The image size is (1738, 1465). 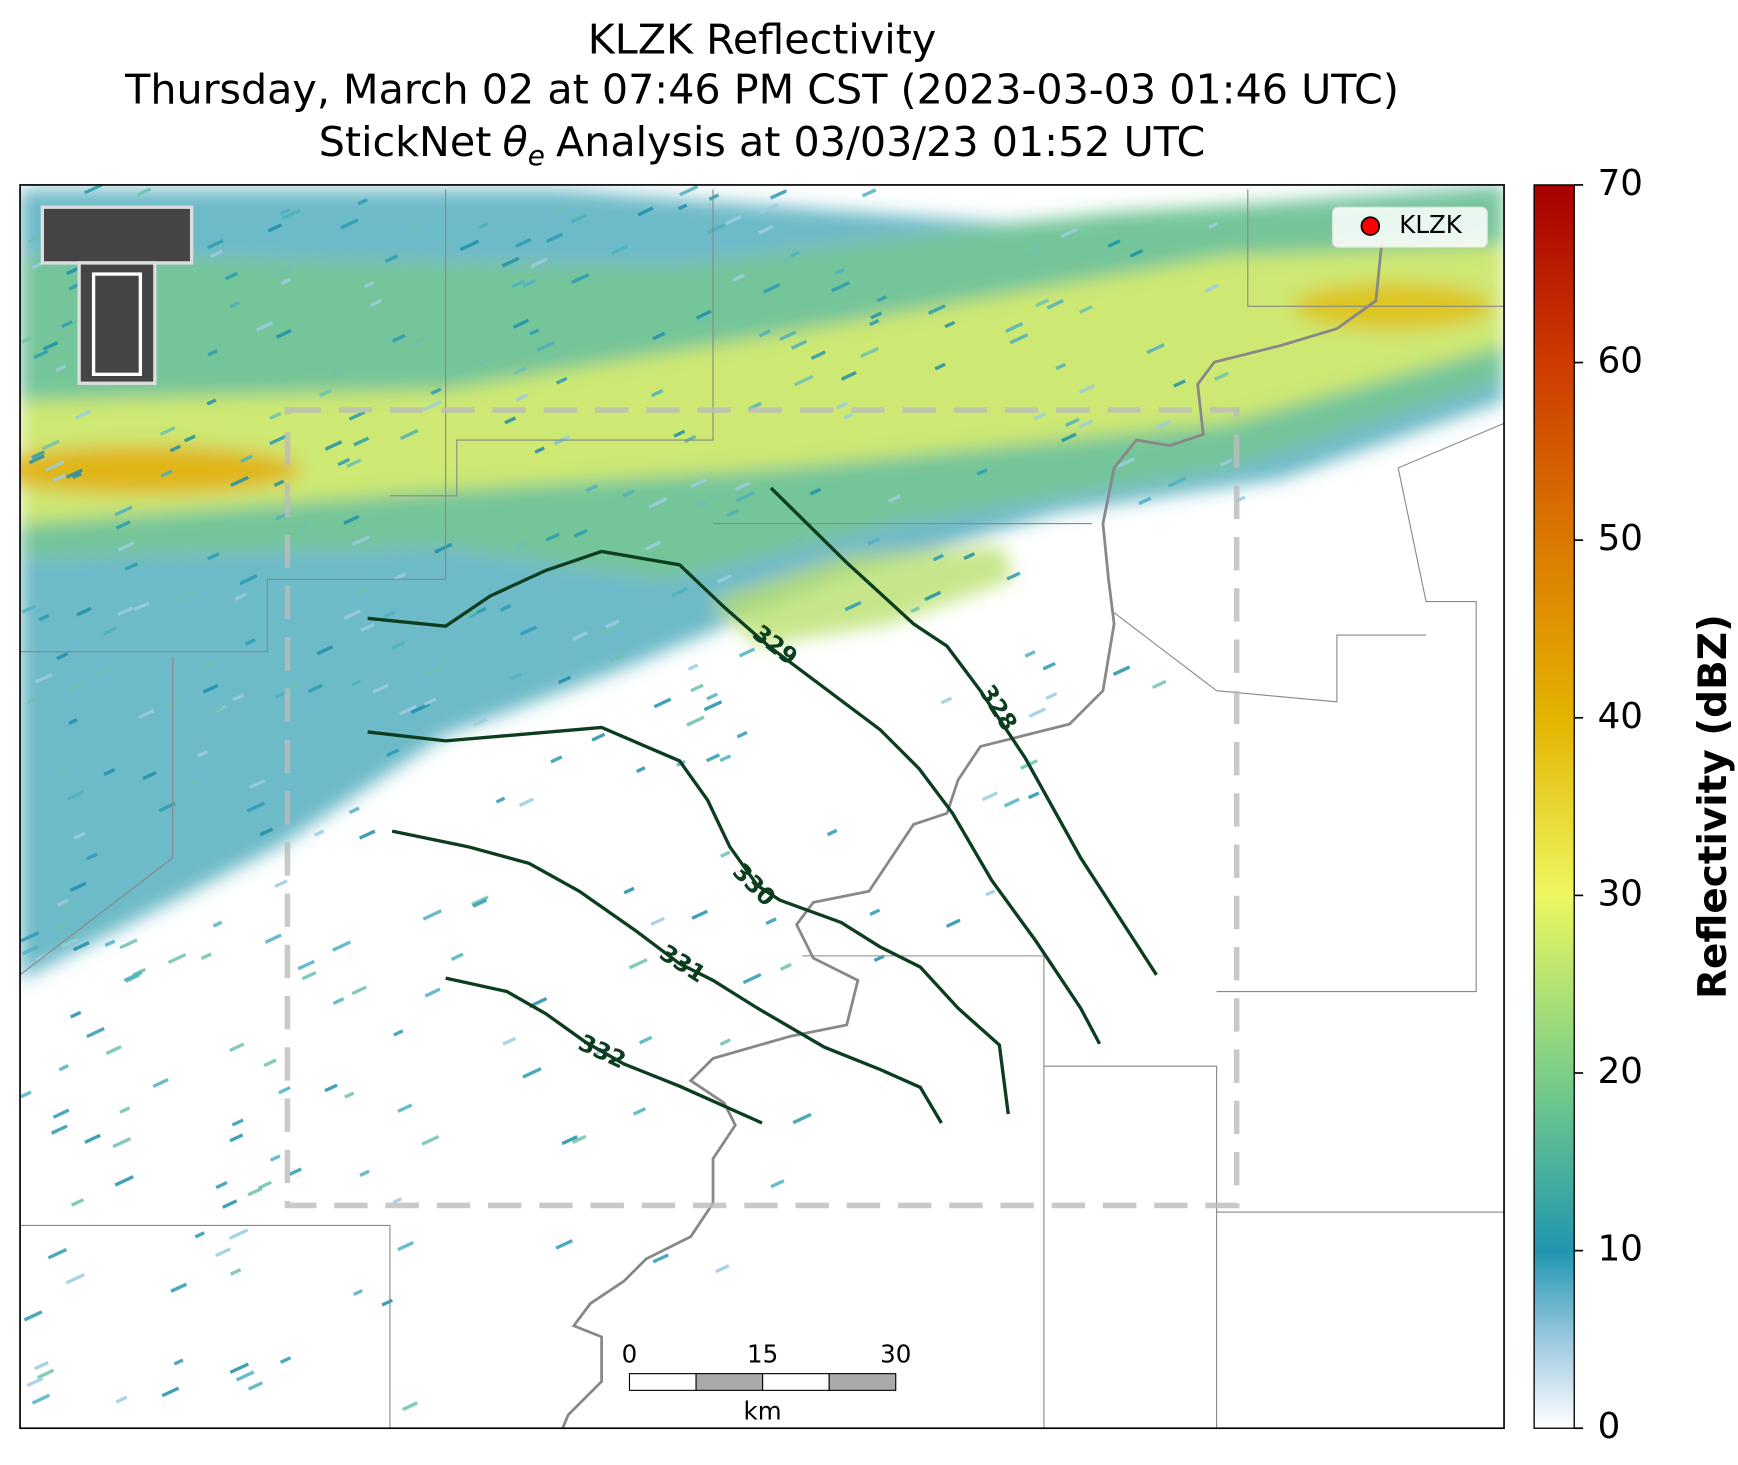 I want to click on scale-tick-label: 0, so click(x=630, y=1354).